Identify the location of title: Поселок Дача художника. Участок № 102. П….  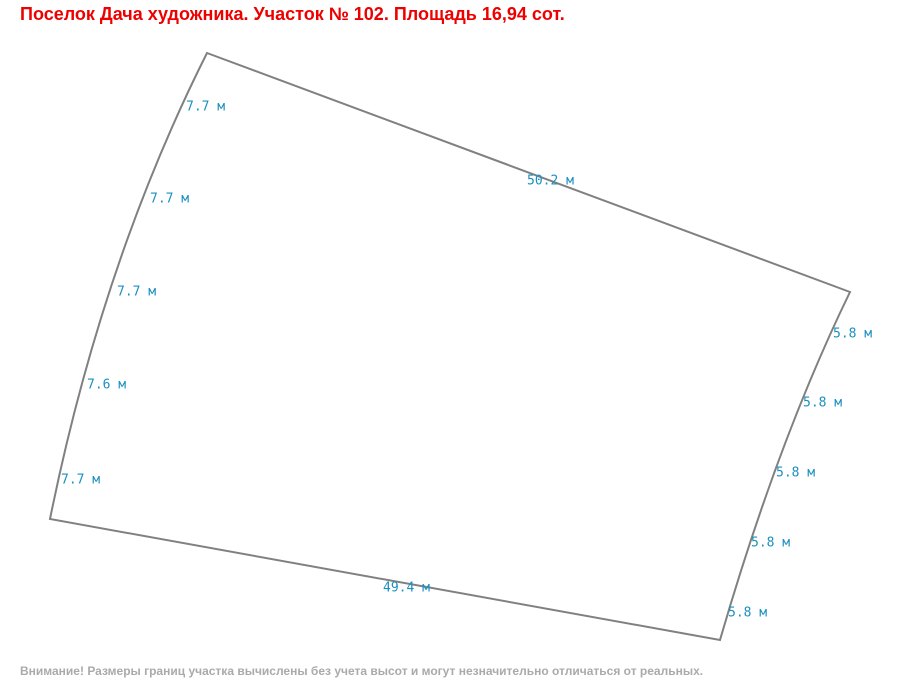
(292, 14).